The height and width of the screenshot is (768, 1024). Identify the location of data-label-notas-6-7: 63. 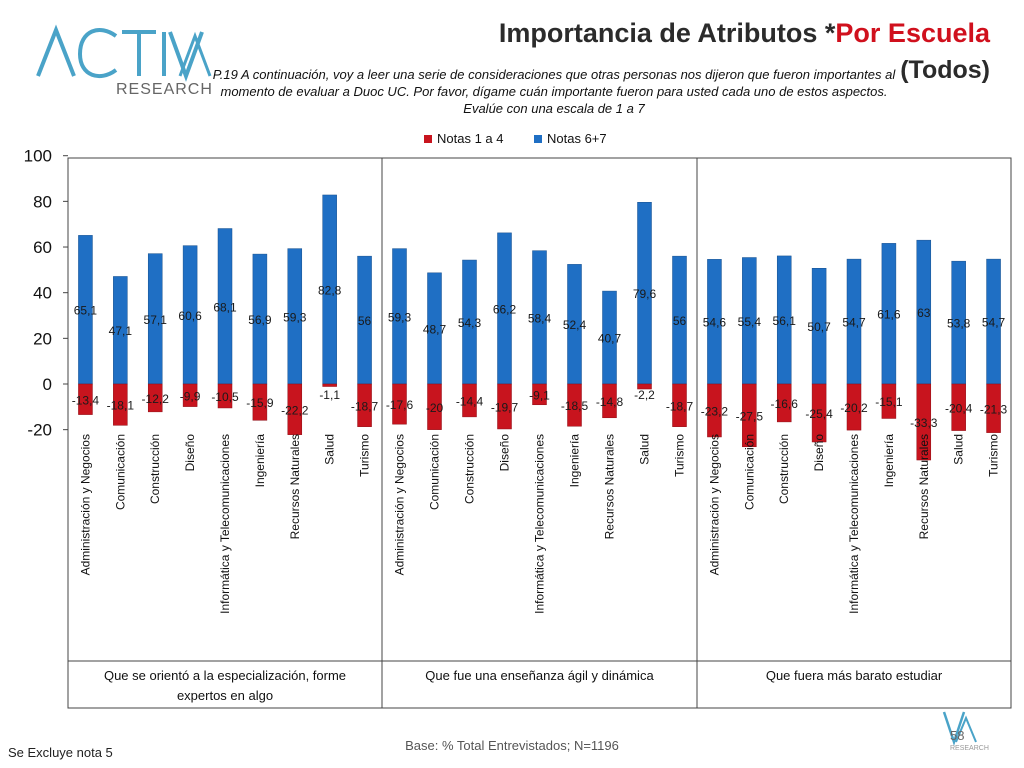
(924, 313).